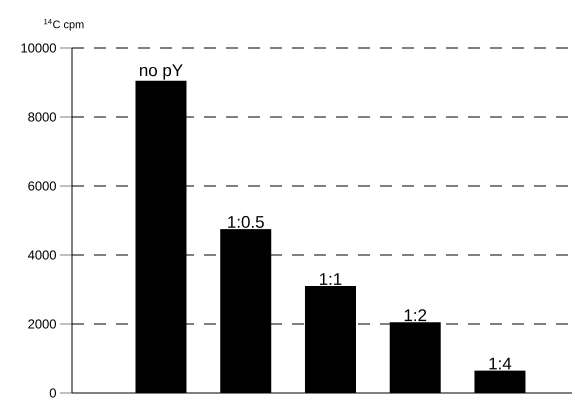  I want to click on y-axis-title: $^{14}$C cpm, so click(64, 24).